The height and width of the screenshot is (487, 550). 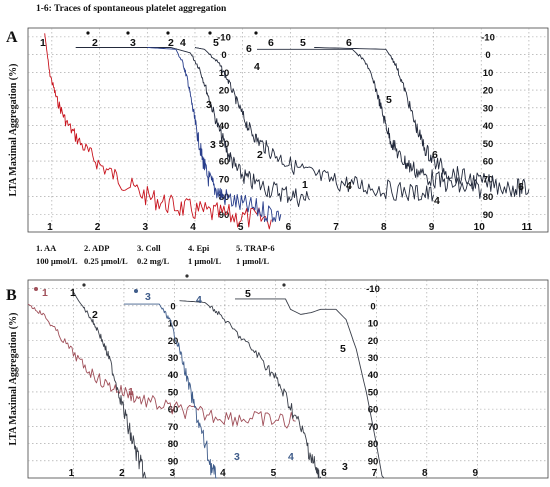 I want to click on y-tick-label-inner: 60, so click(x=224, y=162).